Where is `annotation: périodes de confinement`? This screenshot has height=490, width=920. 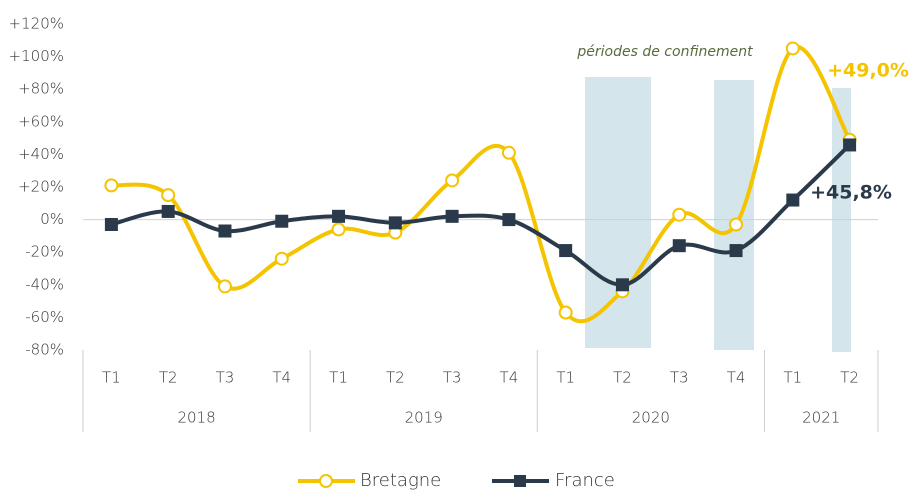 annotation: périodes de confinement is located at coordinates (664, 52).